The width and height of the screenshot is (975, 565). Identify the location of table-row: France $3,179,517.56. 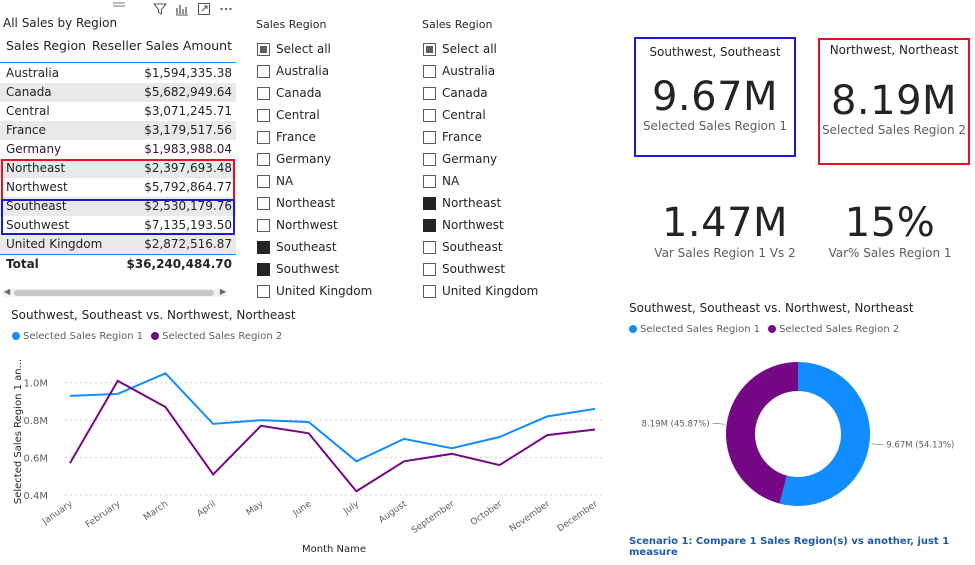
(118, 130).